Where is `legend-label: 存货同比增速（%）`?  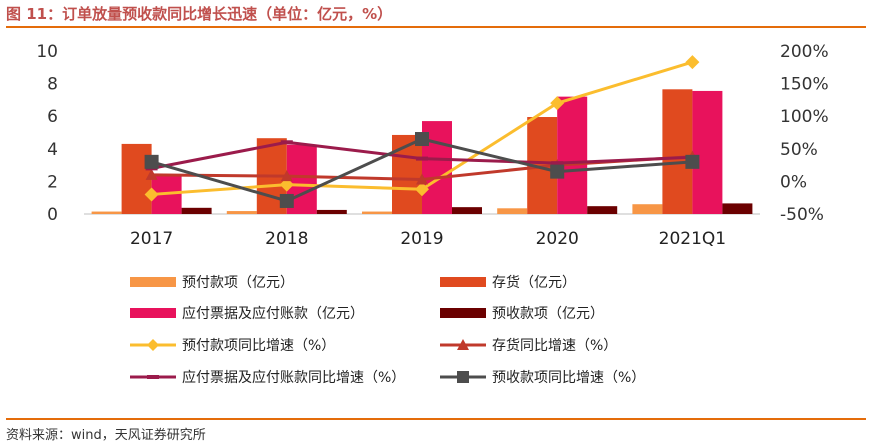 legend-label: 存货同比增速（%） is located at coordinates (554, 345).